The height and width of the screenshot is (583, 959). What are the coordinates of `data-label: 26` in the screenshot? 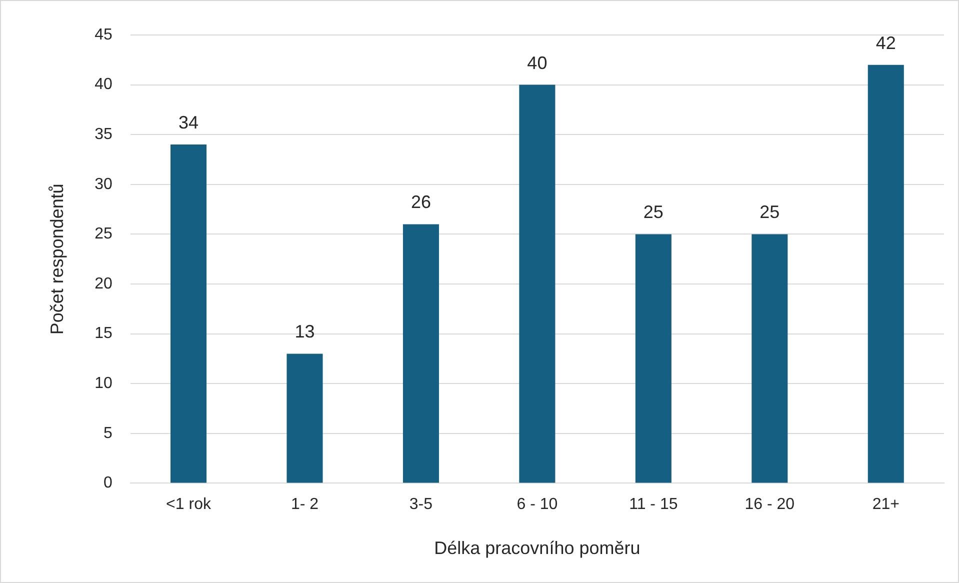 It's located at (420, 202).